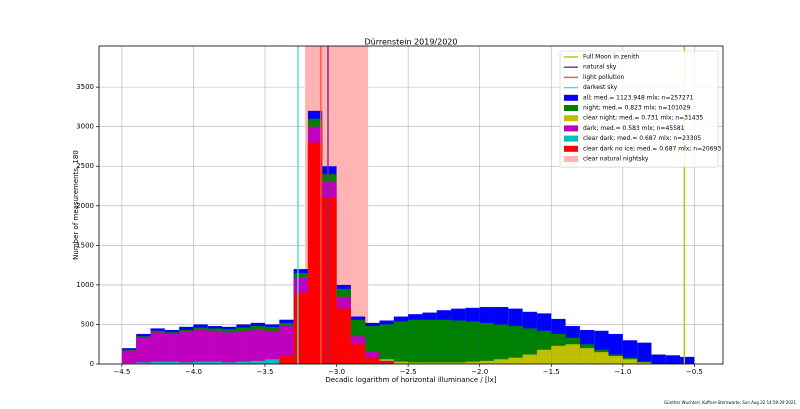 This screenshot has width=800, height=409. I want to click on x-tick-label: −3.5, so click(265, 372).